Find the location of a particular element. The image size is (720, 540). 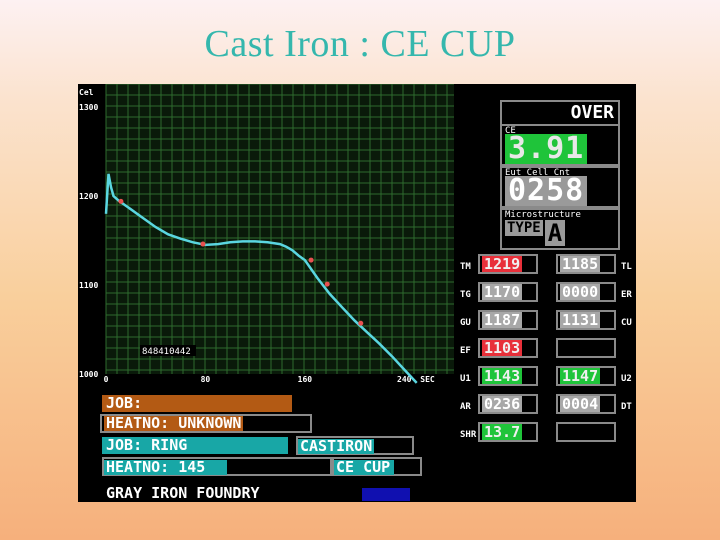

readout-value-left: 13.7 is located at coordinates (508, 432).